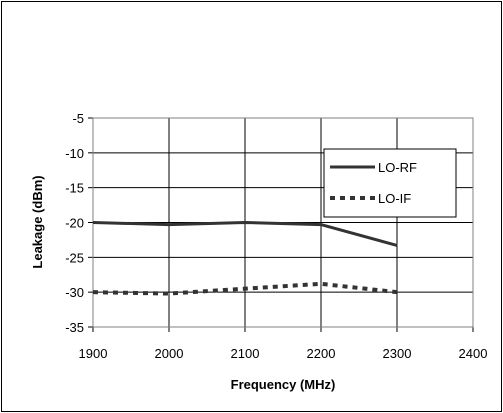 This screenshot has height=413, width=503. Describe the element at coordinates (394, 198) in the screenshot. I see `legend-label-lo-if: LO-IF` at that location.